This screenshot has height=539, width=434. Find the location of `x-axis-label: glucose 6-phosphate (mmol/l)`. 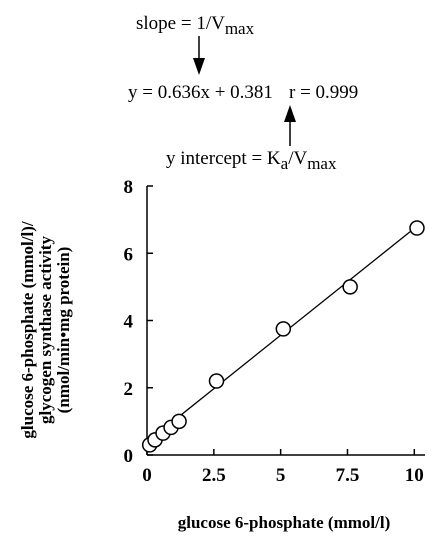

x-axis-label: glucose 6-phosphate (mmol/l) is located at coordinates (284, 522).